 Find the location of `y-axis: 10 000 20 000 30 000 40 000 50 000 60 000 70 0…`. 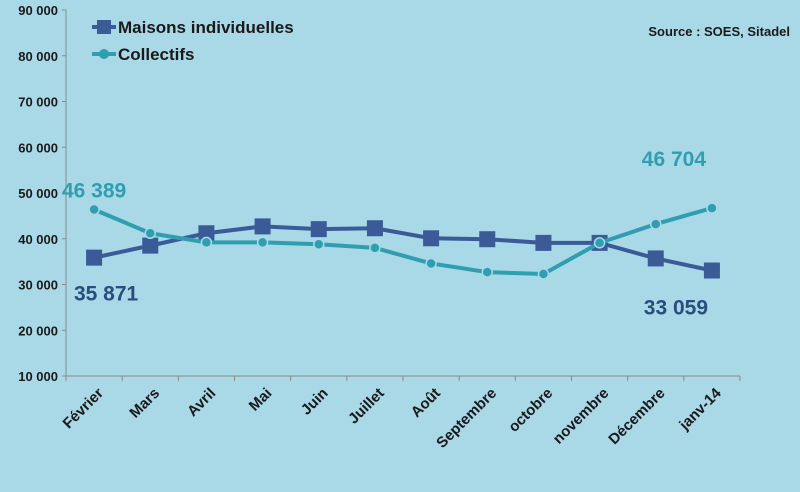

y-axis: 10 000 20 000 30 000 40 000 50 000 60 000 70 0… is located at coordinates (42, 193).